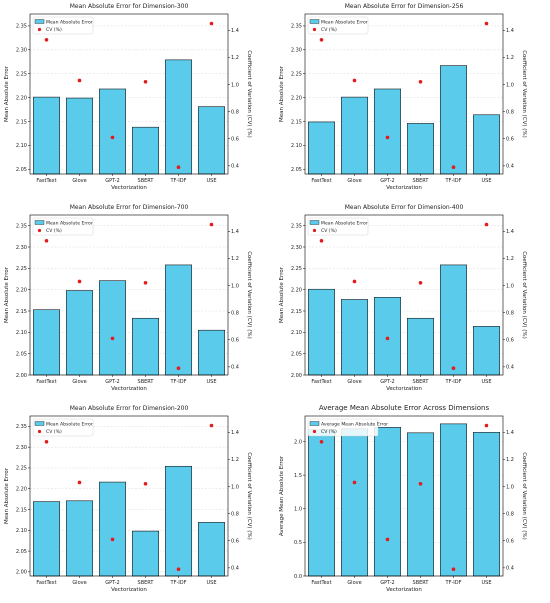 The image size is (550, 603). Describe the element at coordinates (314, 29) in the screenshot. I see `legend-swatch-cv` at that location.